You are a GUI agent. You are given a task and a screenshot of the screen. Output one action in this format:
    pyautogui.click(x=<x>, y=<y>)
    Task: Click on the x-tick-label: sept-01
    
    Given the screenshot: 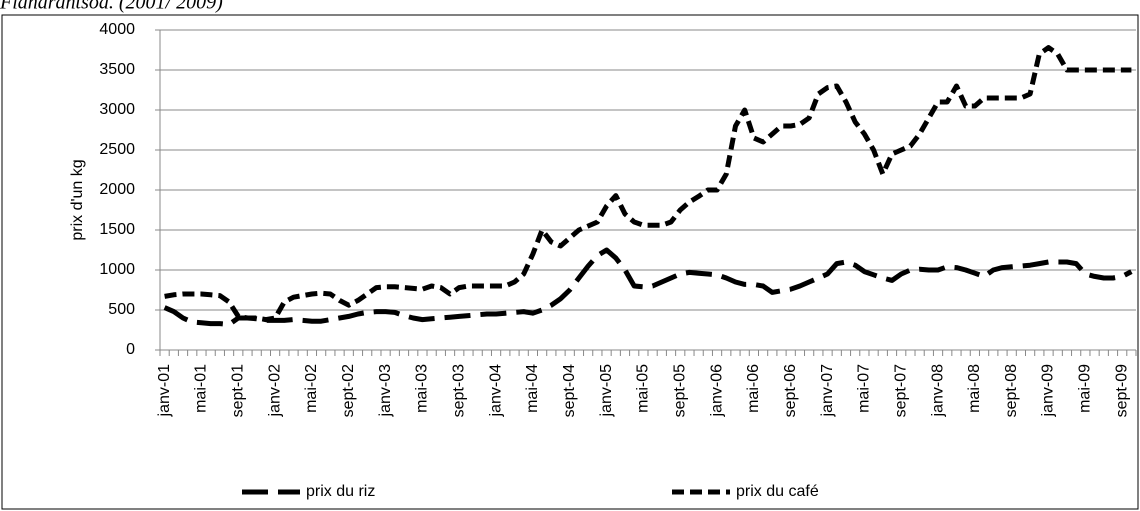 What is the action you would take?
    pyautogui.click(x=237, y=390)
    